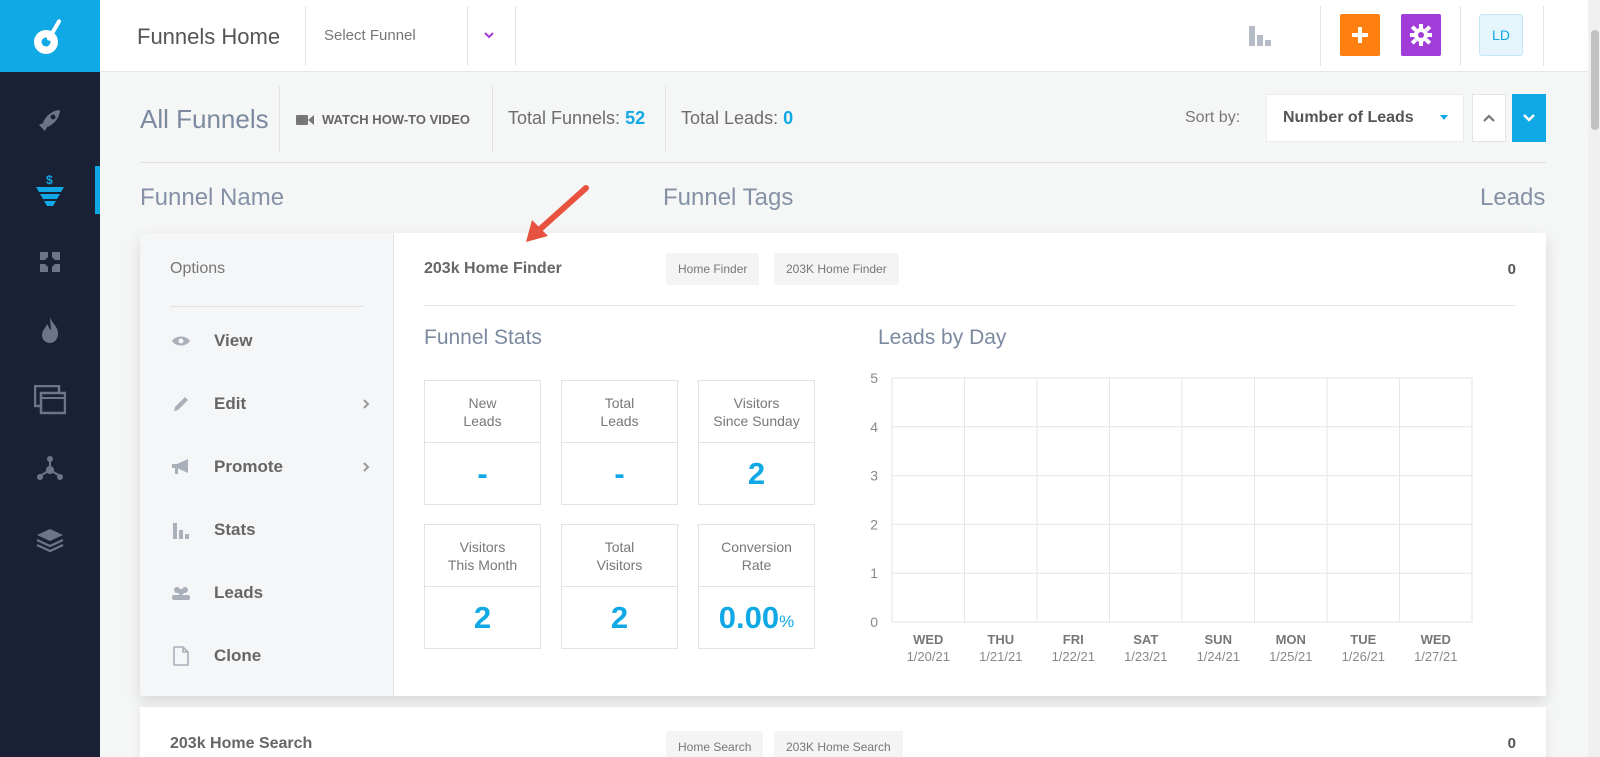 The height and width of the screenshot is (757, 1600). I want to click on stat-value: -, so click(482, 473).